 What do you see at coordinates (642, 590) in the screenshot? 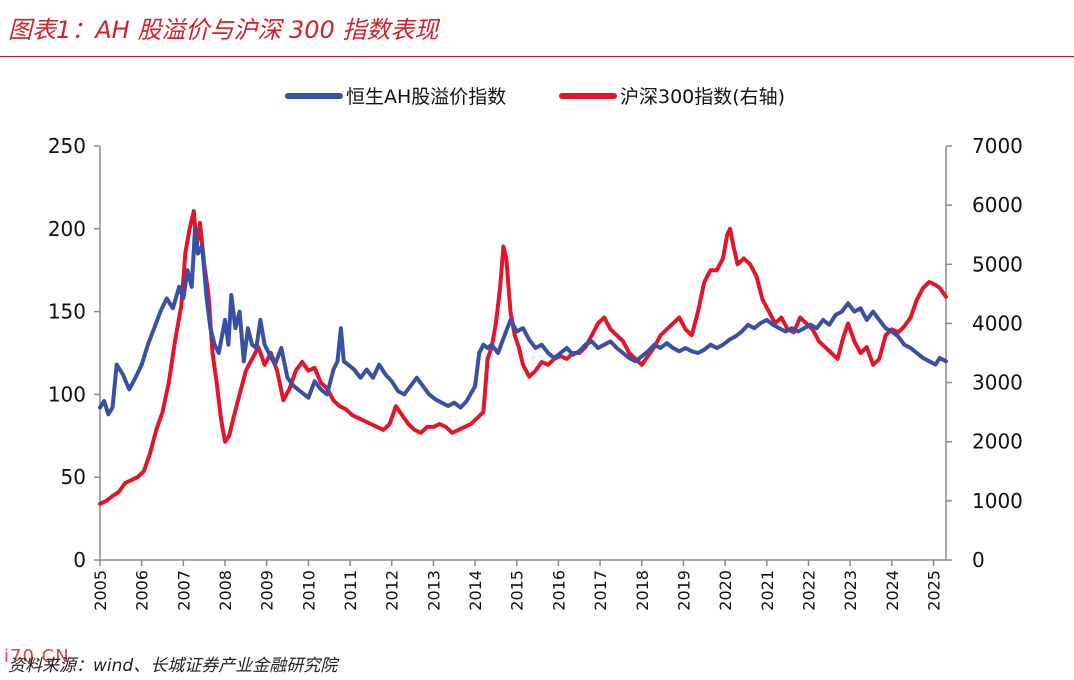
I see `x-tick-label: 2018` at bounding box center [642, 590].